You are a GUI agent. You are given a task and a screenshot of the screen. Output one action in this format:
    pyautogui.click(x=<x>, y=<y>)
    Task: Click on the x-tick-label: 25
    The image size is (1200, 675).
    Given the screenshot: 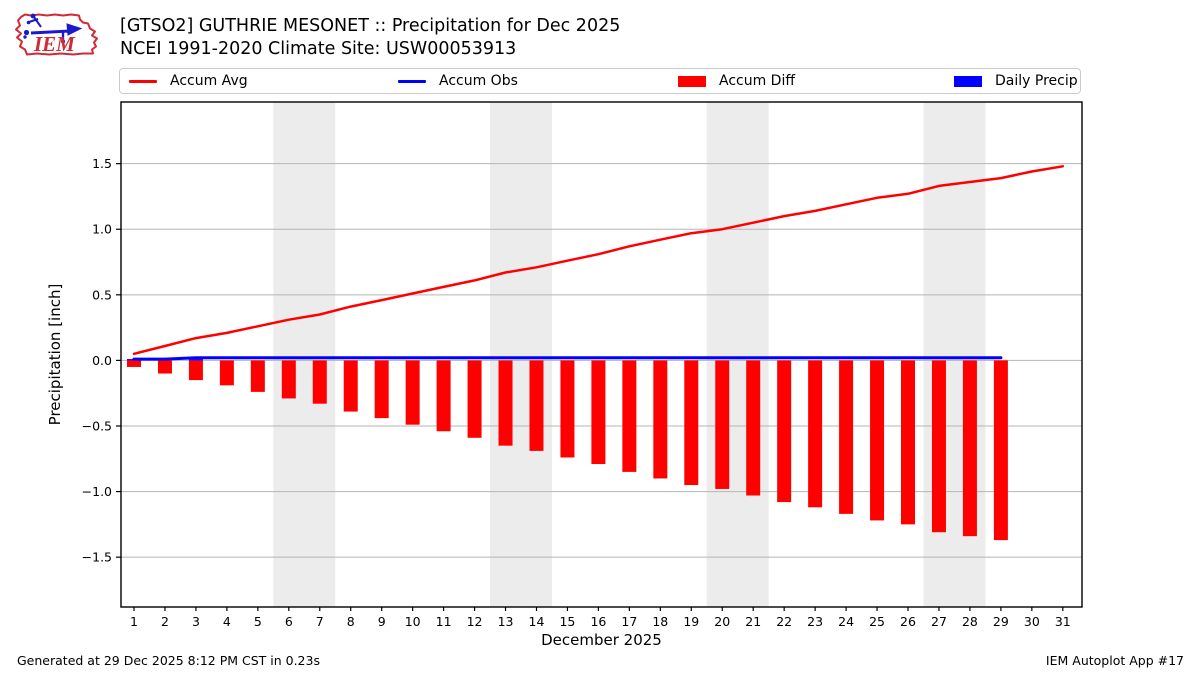 What is the action you would take?
    pyautogui.click(x=877, y=621)
    